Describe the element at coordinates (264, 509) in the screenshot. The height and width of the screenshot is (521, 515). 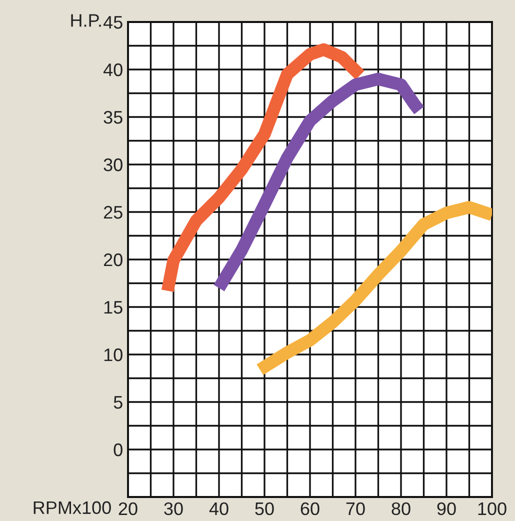
I see `x-tick-label: 50` at that location.